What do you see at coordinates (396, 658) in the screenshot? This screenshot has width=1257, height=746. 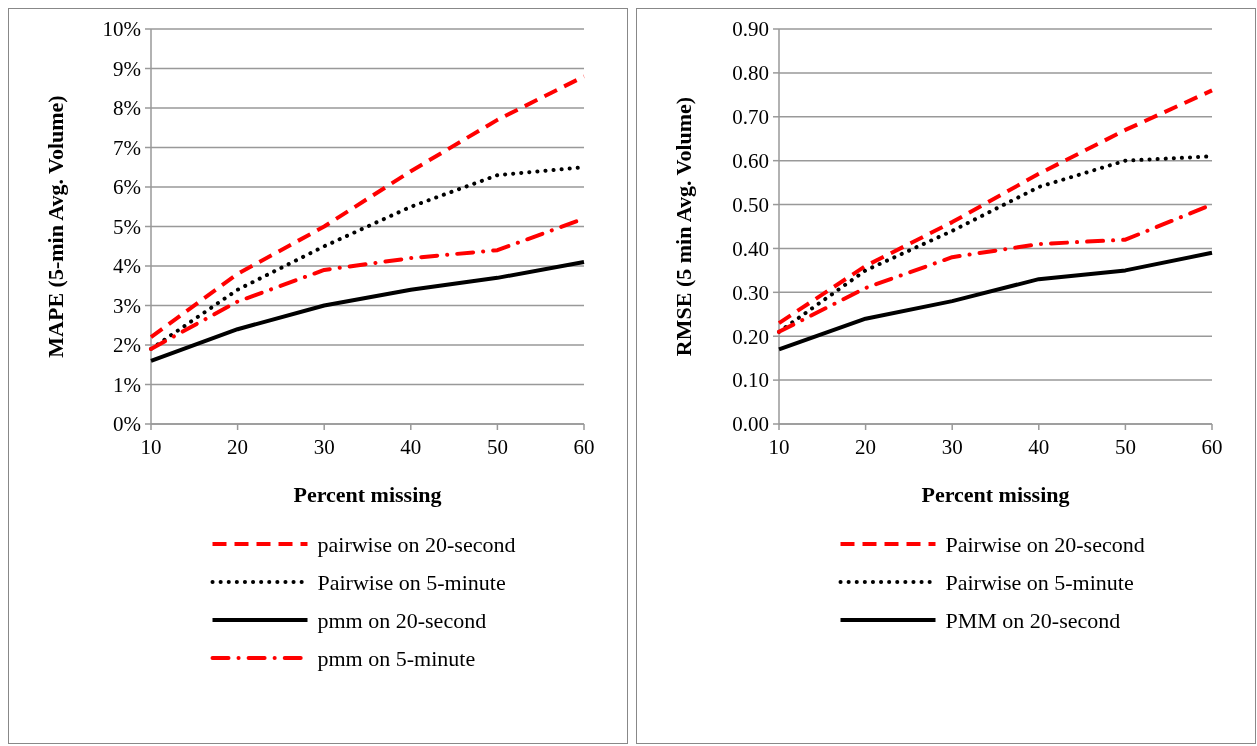 I see `legend-label: pmm on 5-minute` at bounding box center [396, 658].